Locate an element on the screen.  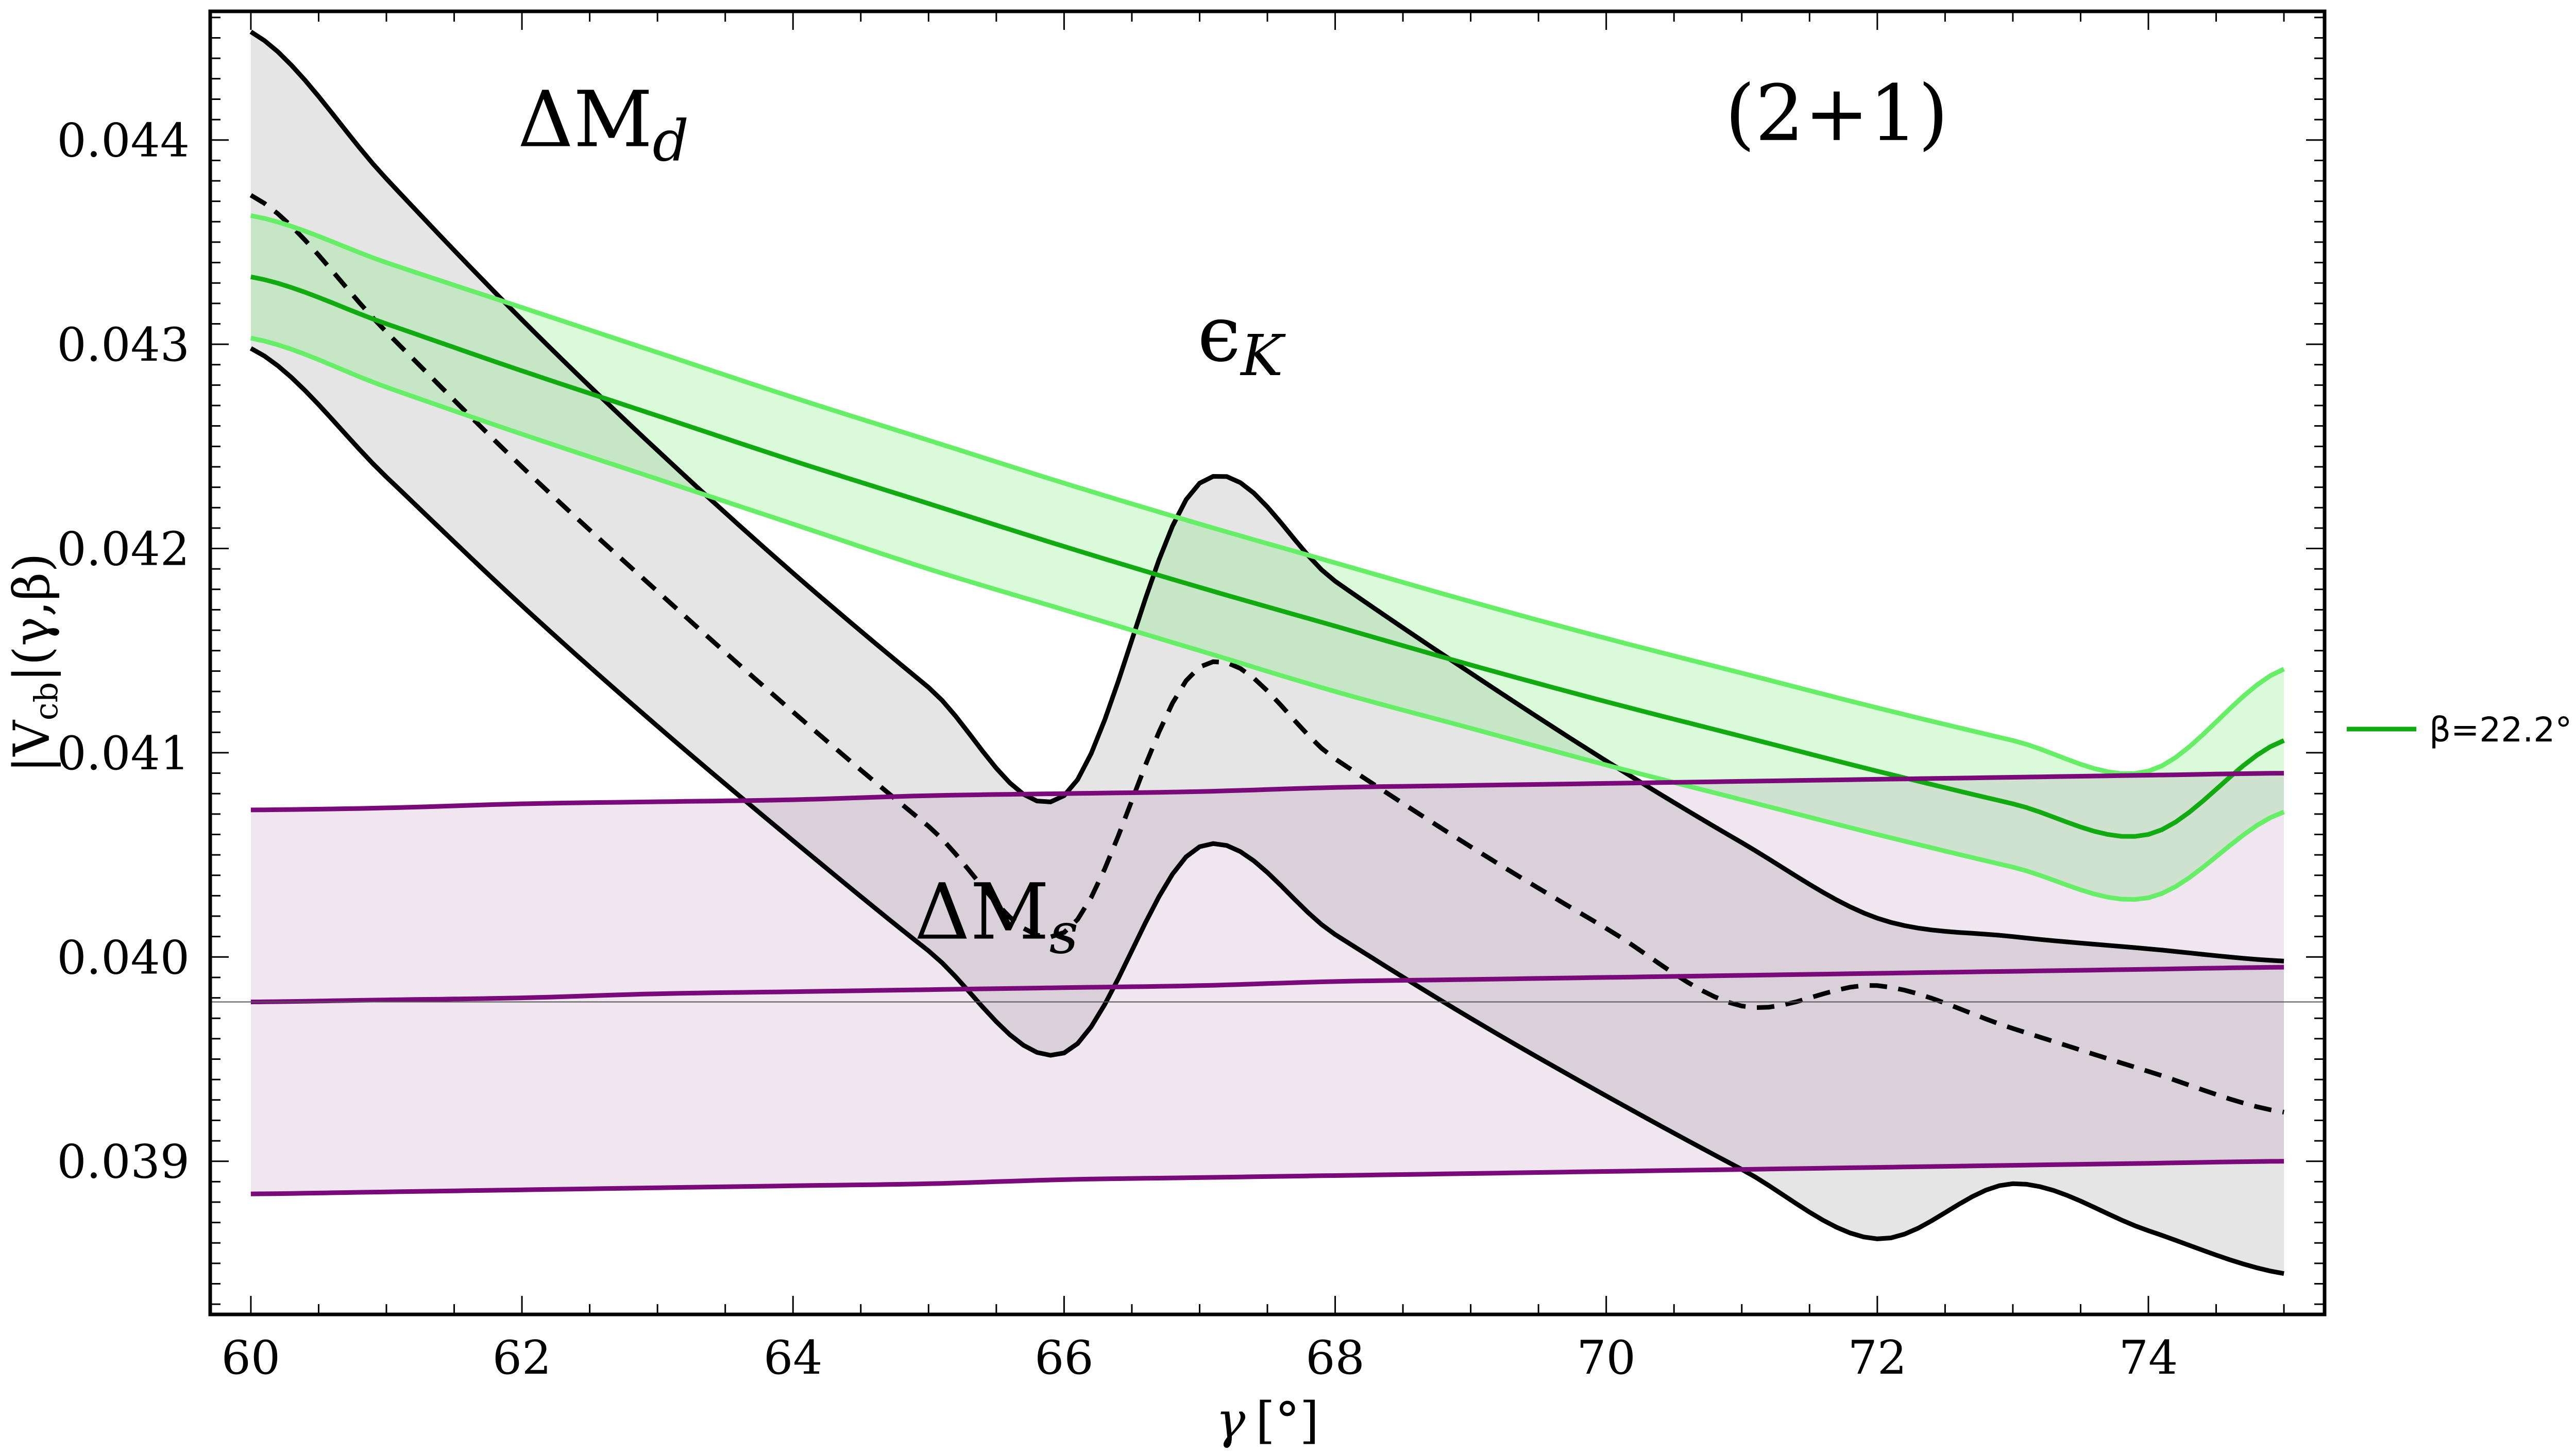
y-tick-label: 0.042 is located at coordinates (124, 550).